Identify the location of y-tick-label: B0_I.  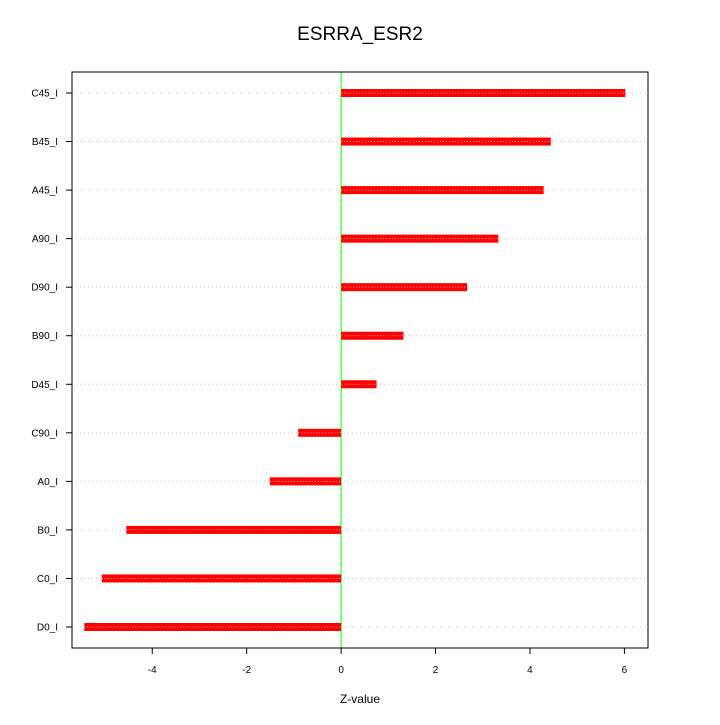
(47, 530).